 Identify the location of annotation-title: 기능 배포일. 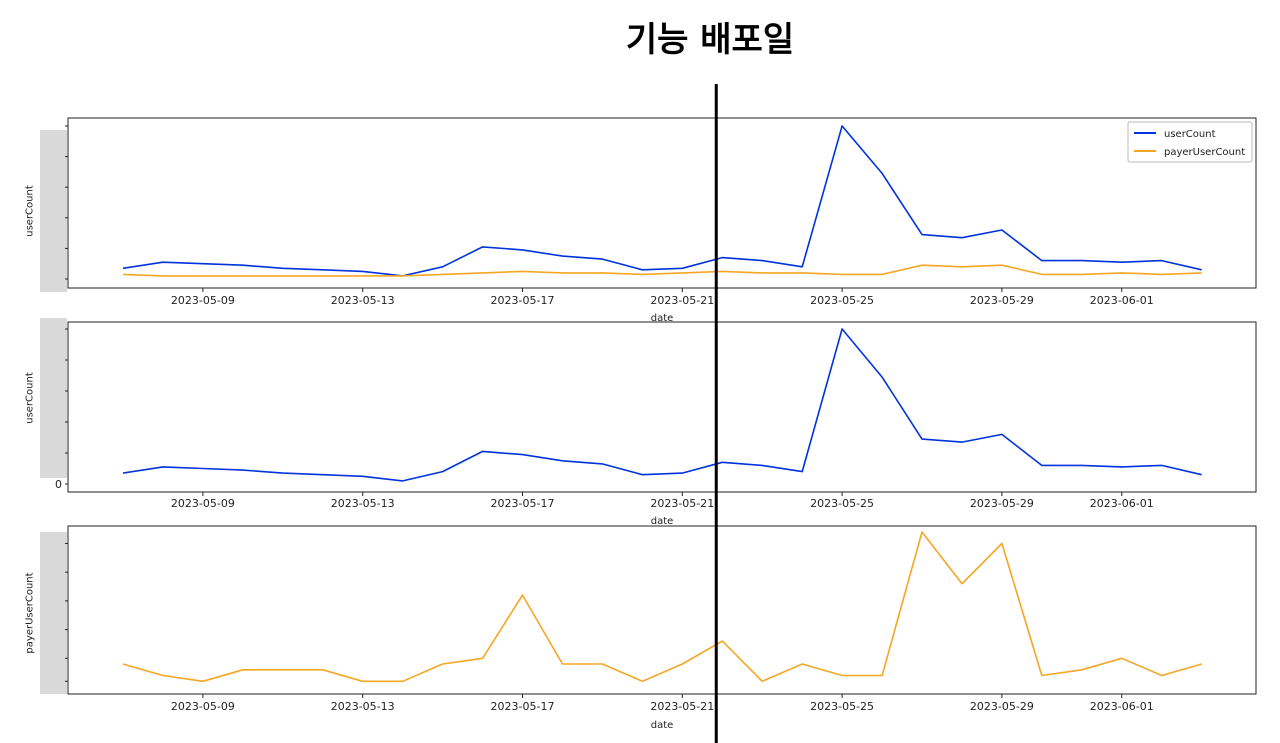
(710, 40).